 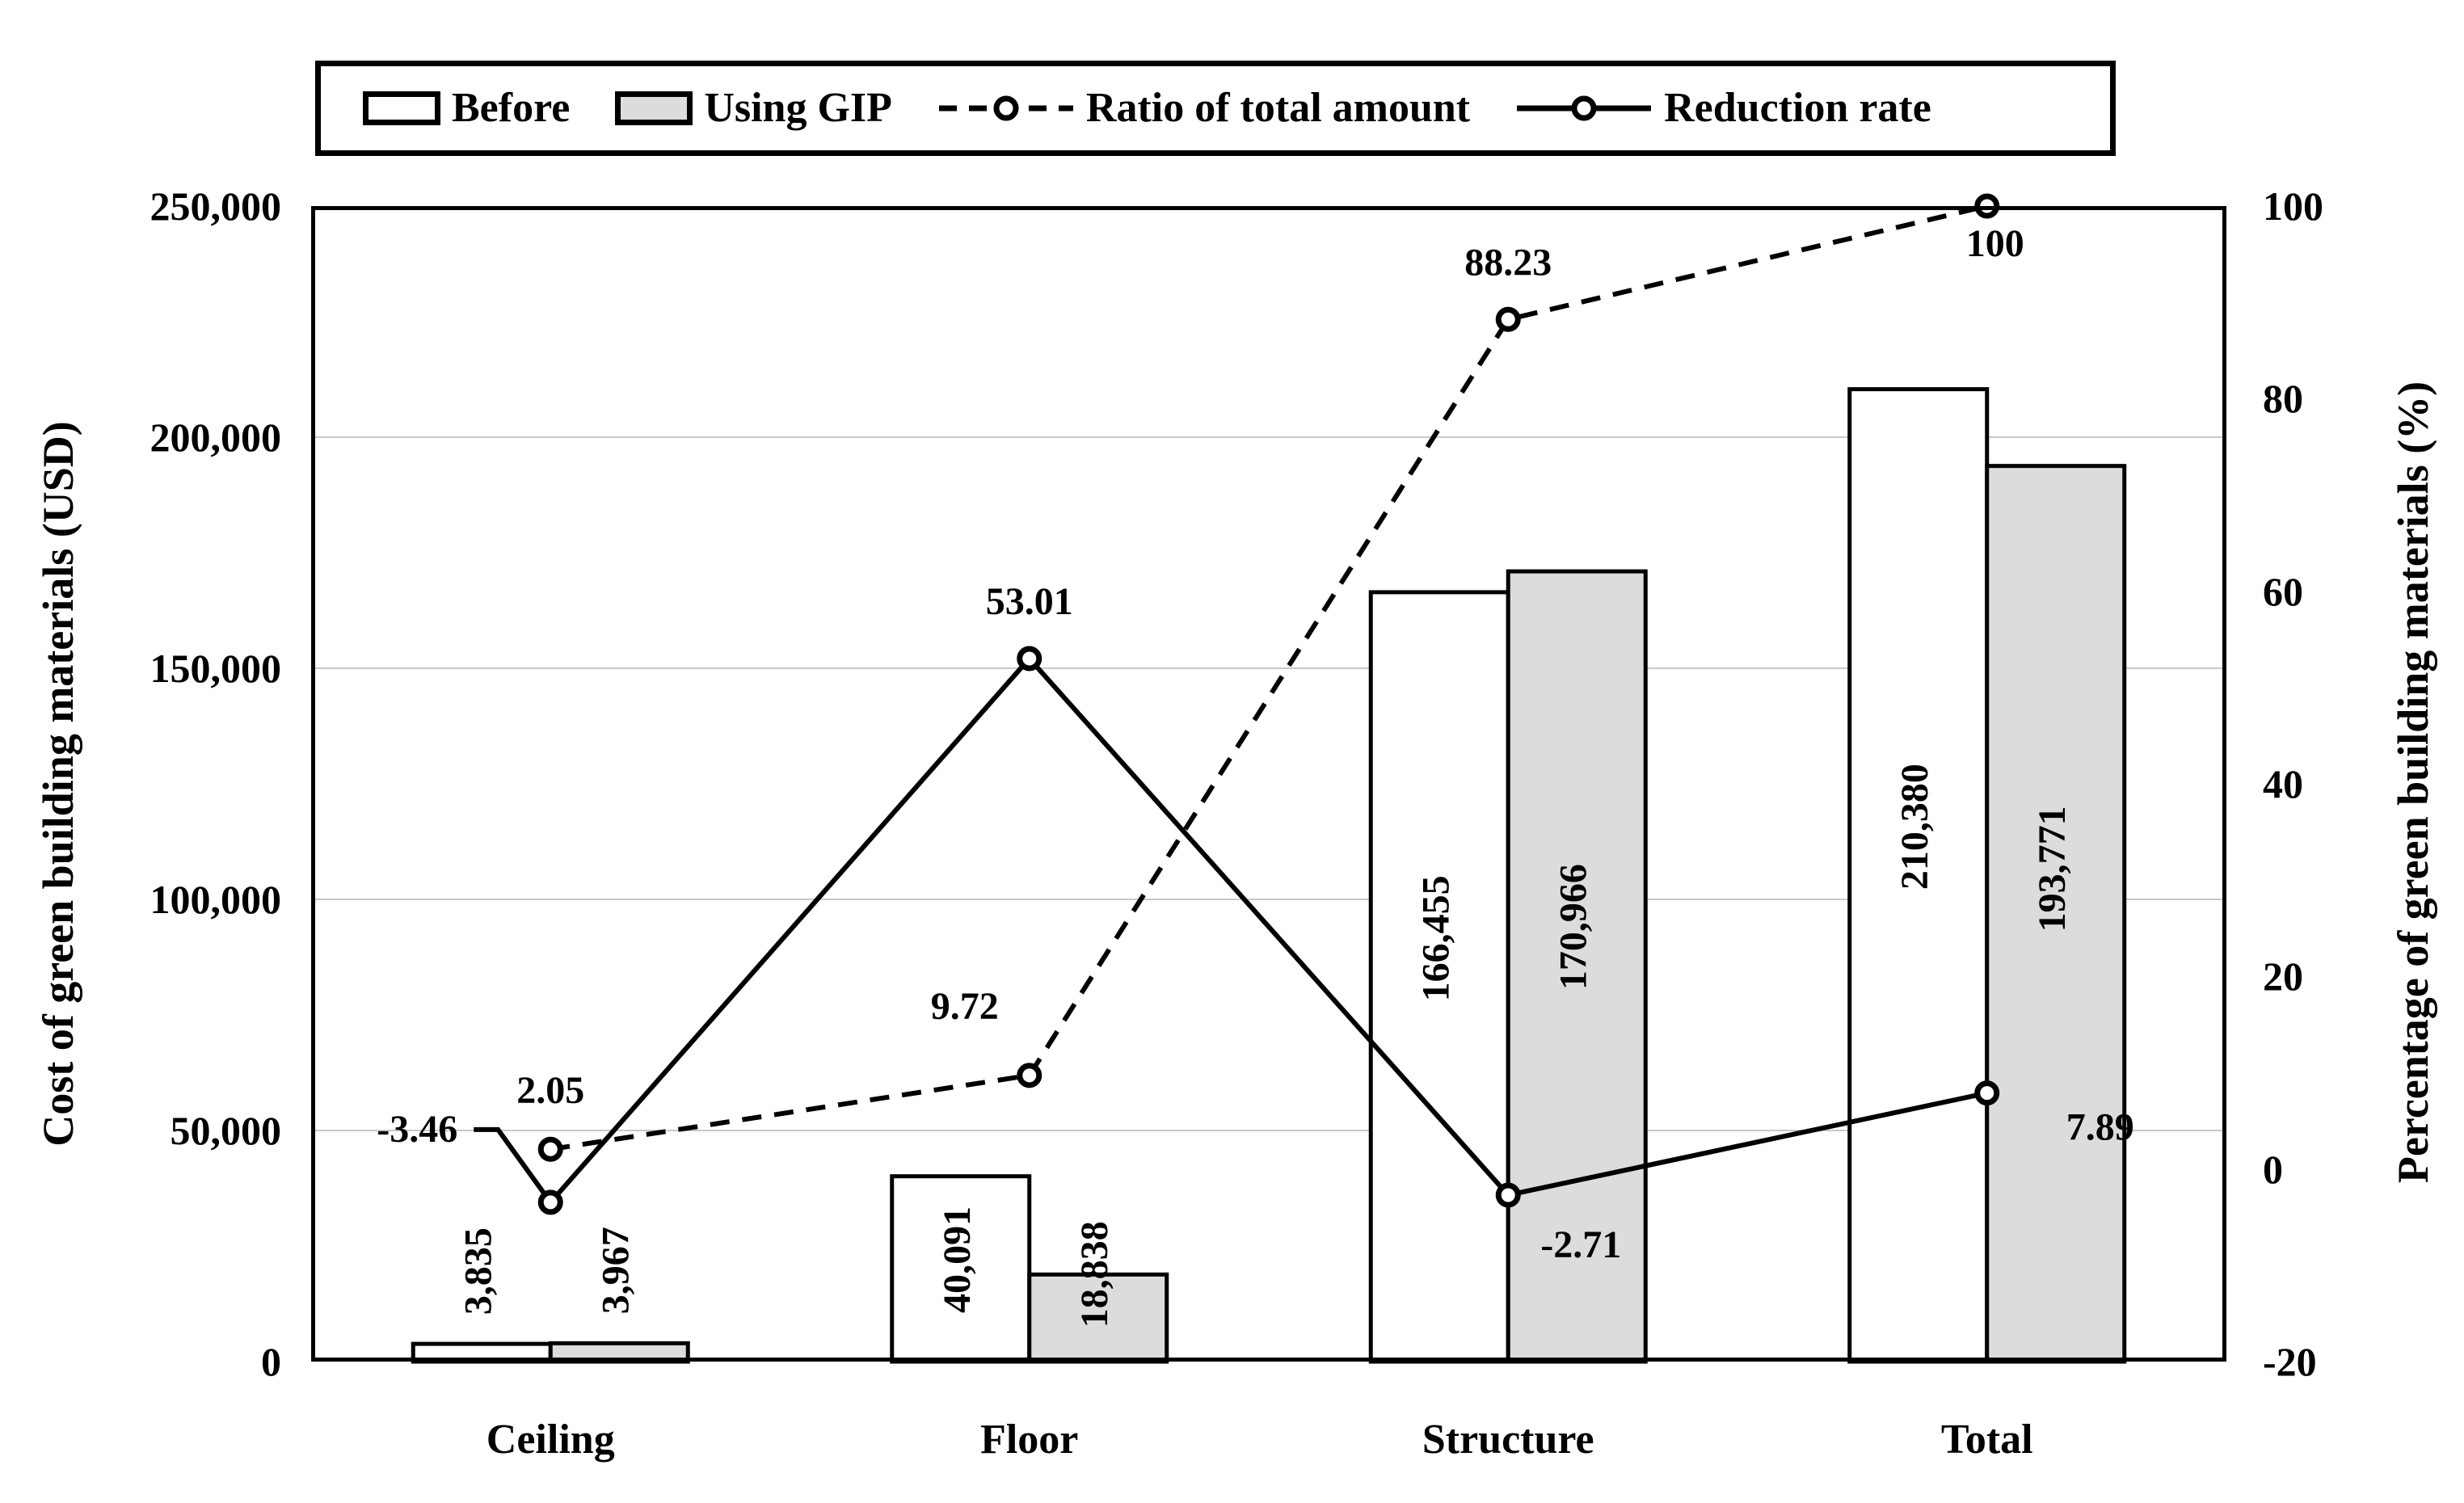 What do you see at coordinates (2283, 977) in the screenshot?
I see `y-axis-tick-right: 20` at bounding box center [2283, 977].